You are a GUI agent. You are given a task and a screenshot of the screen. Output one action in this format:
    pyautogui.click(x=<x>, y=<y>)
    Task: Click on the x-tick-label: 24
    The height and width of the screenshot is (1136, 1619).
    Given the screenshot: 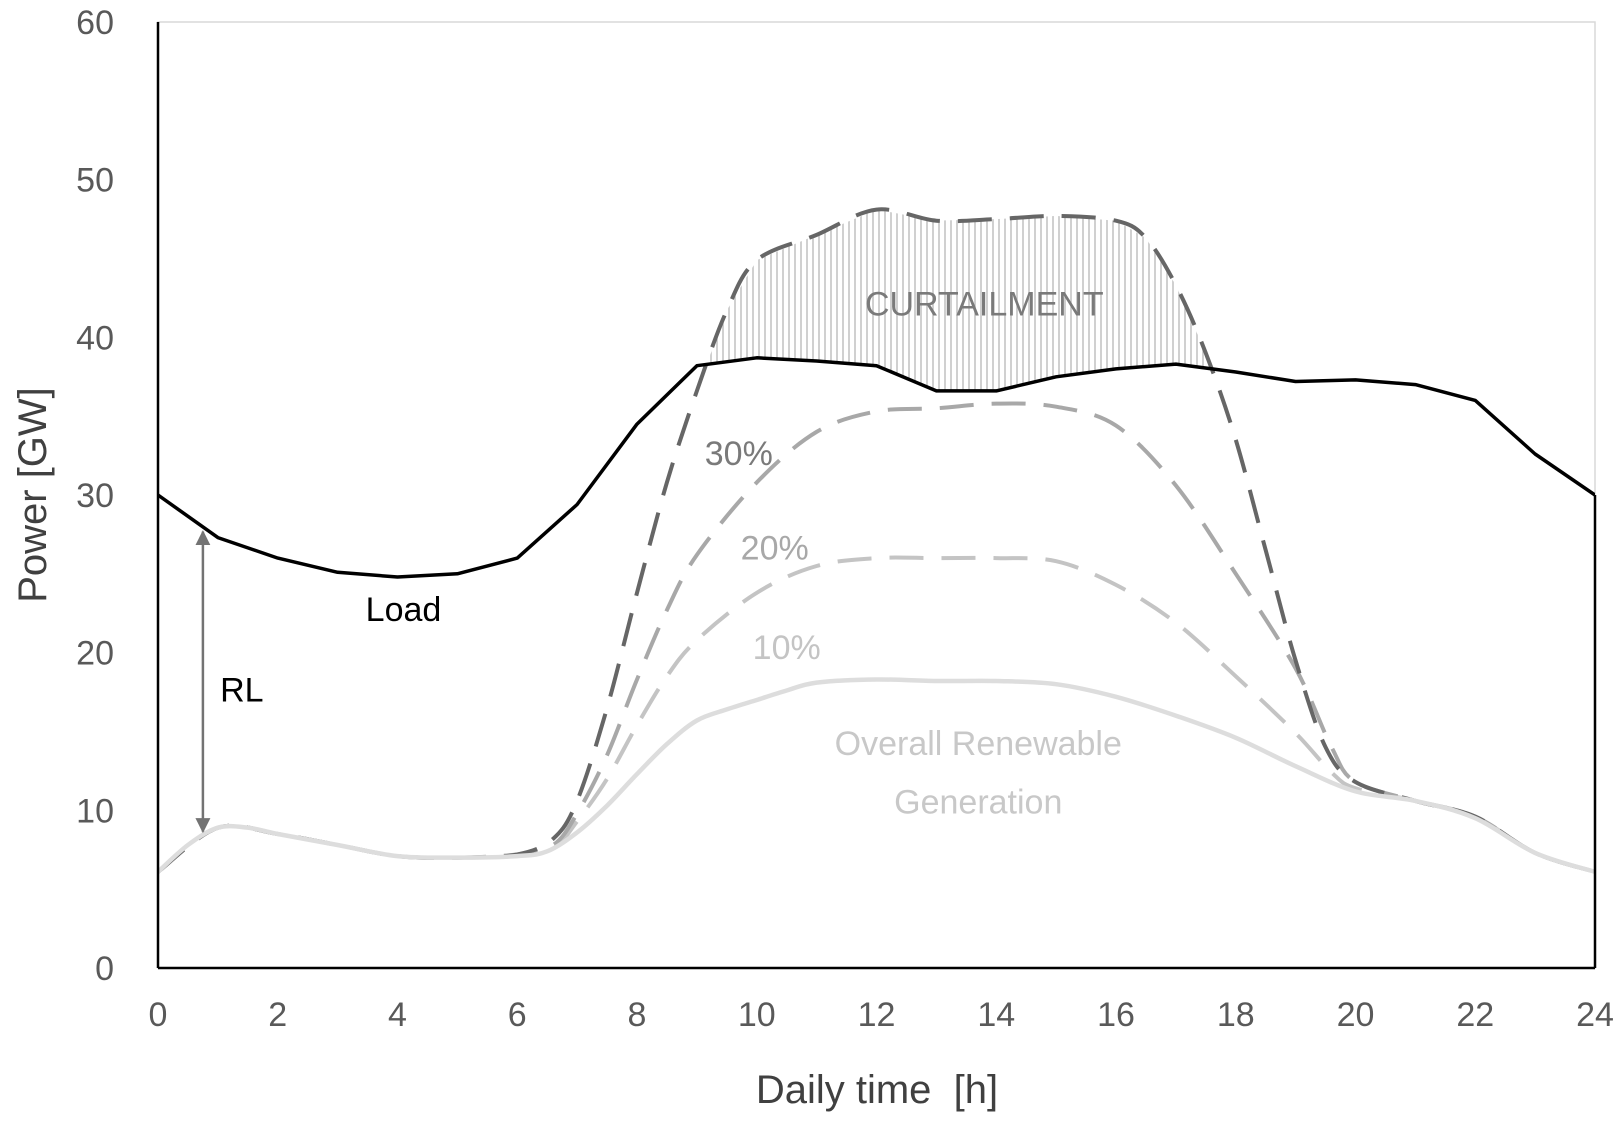 What is the action you would take?
    pyautogui.click(x=1595, y=1015)
    